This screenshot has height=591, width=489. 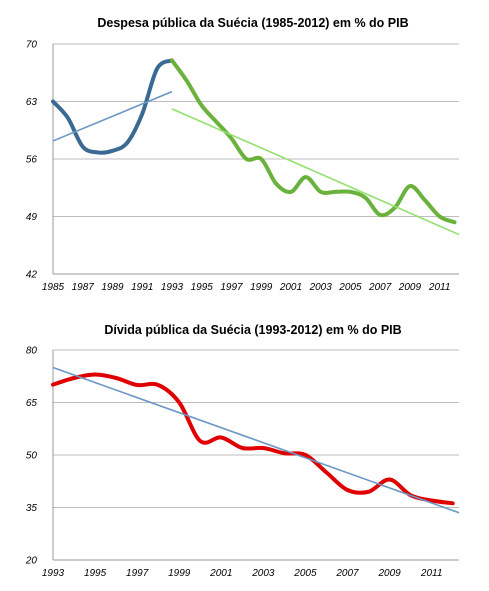 I want to click on y-tick-label: 49, so click(x=32, y=217).